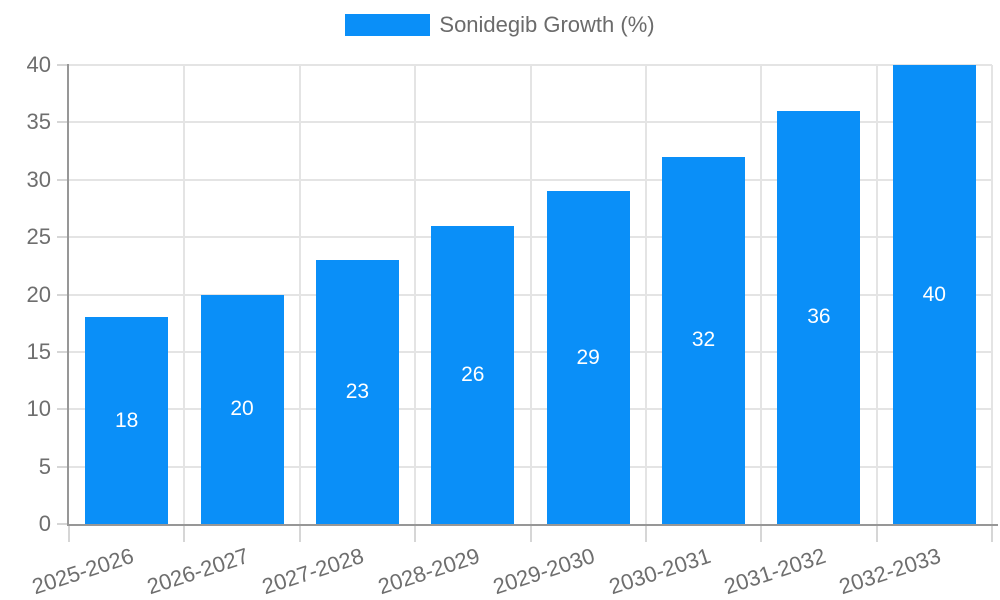 The width and height of the screenshot is (1000, 600). I want to click on x-axis-line, so click(532, 525).